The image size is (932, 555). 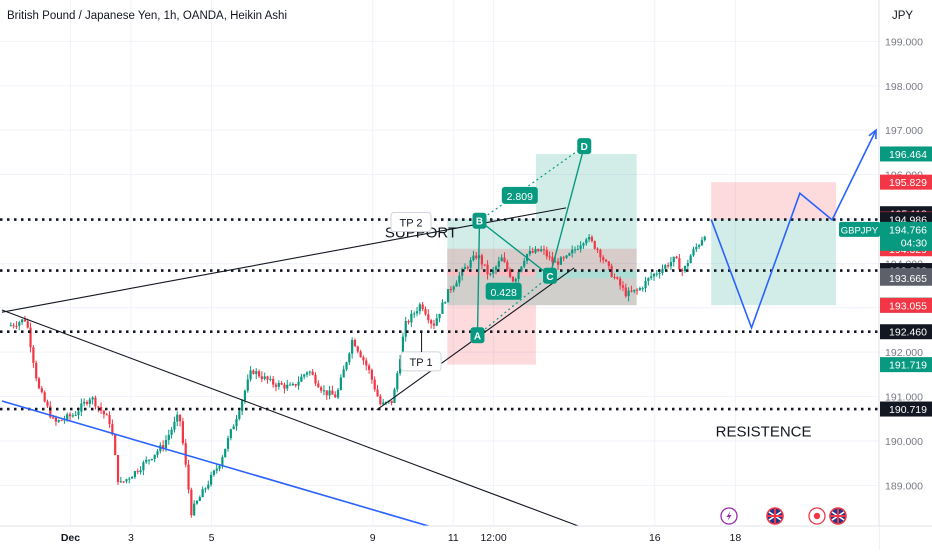 What do you see at coordinates (729, 516) in the screenshot?
I see `lightning-icon` at bounding box center [729, 516].